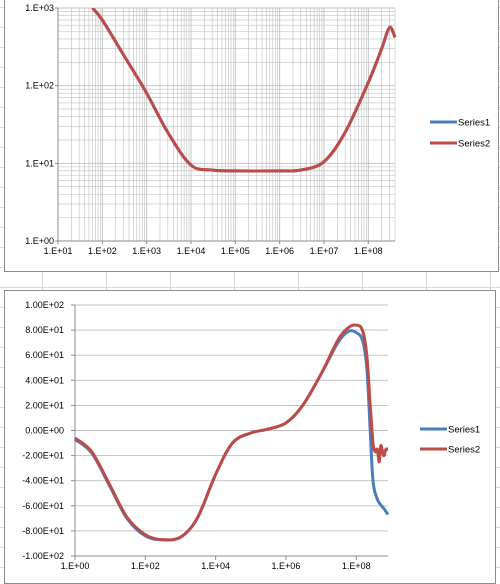  I want to click on y-tick-label: 2.00E+01, so click(44, 405).